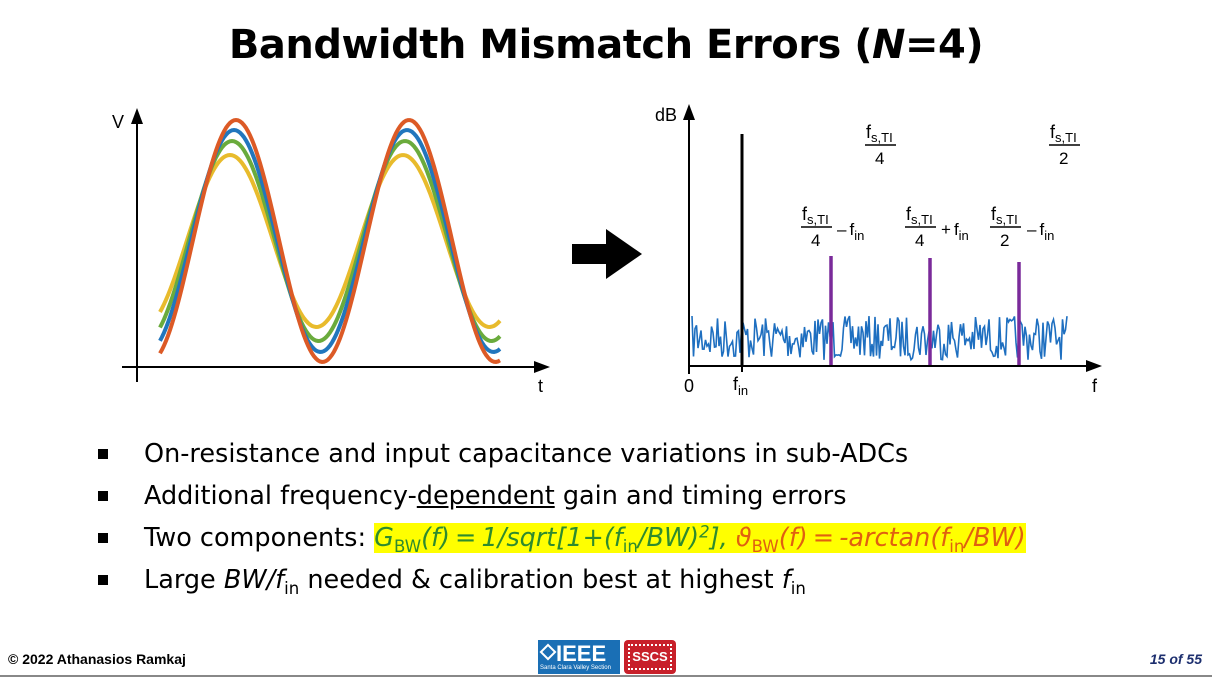 This screenshot has width=1212, height=677. What do you see at coordinates (880, 539) in the screenshot?
I see `timing-equation: ϑBW(f) = -arctan(fin/BW)` at bounding box center [880, 539].